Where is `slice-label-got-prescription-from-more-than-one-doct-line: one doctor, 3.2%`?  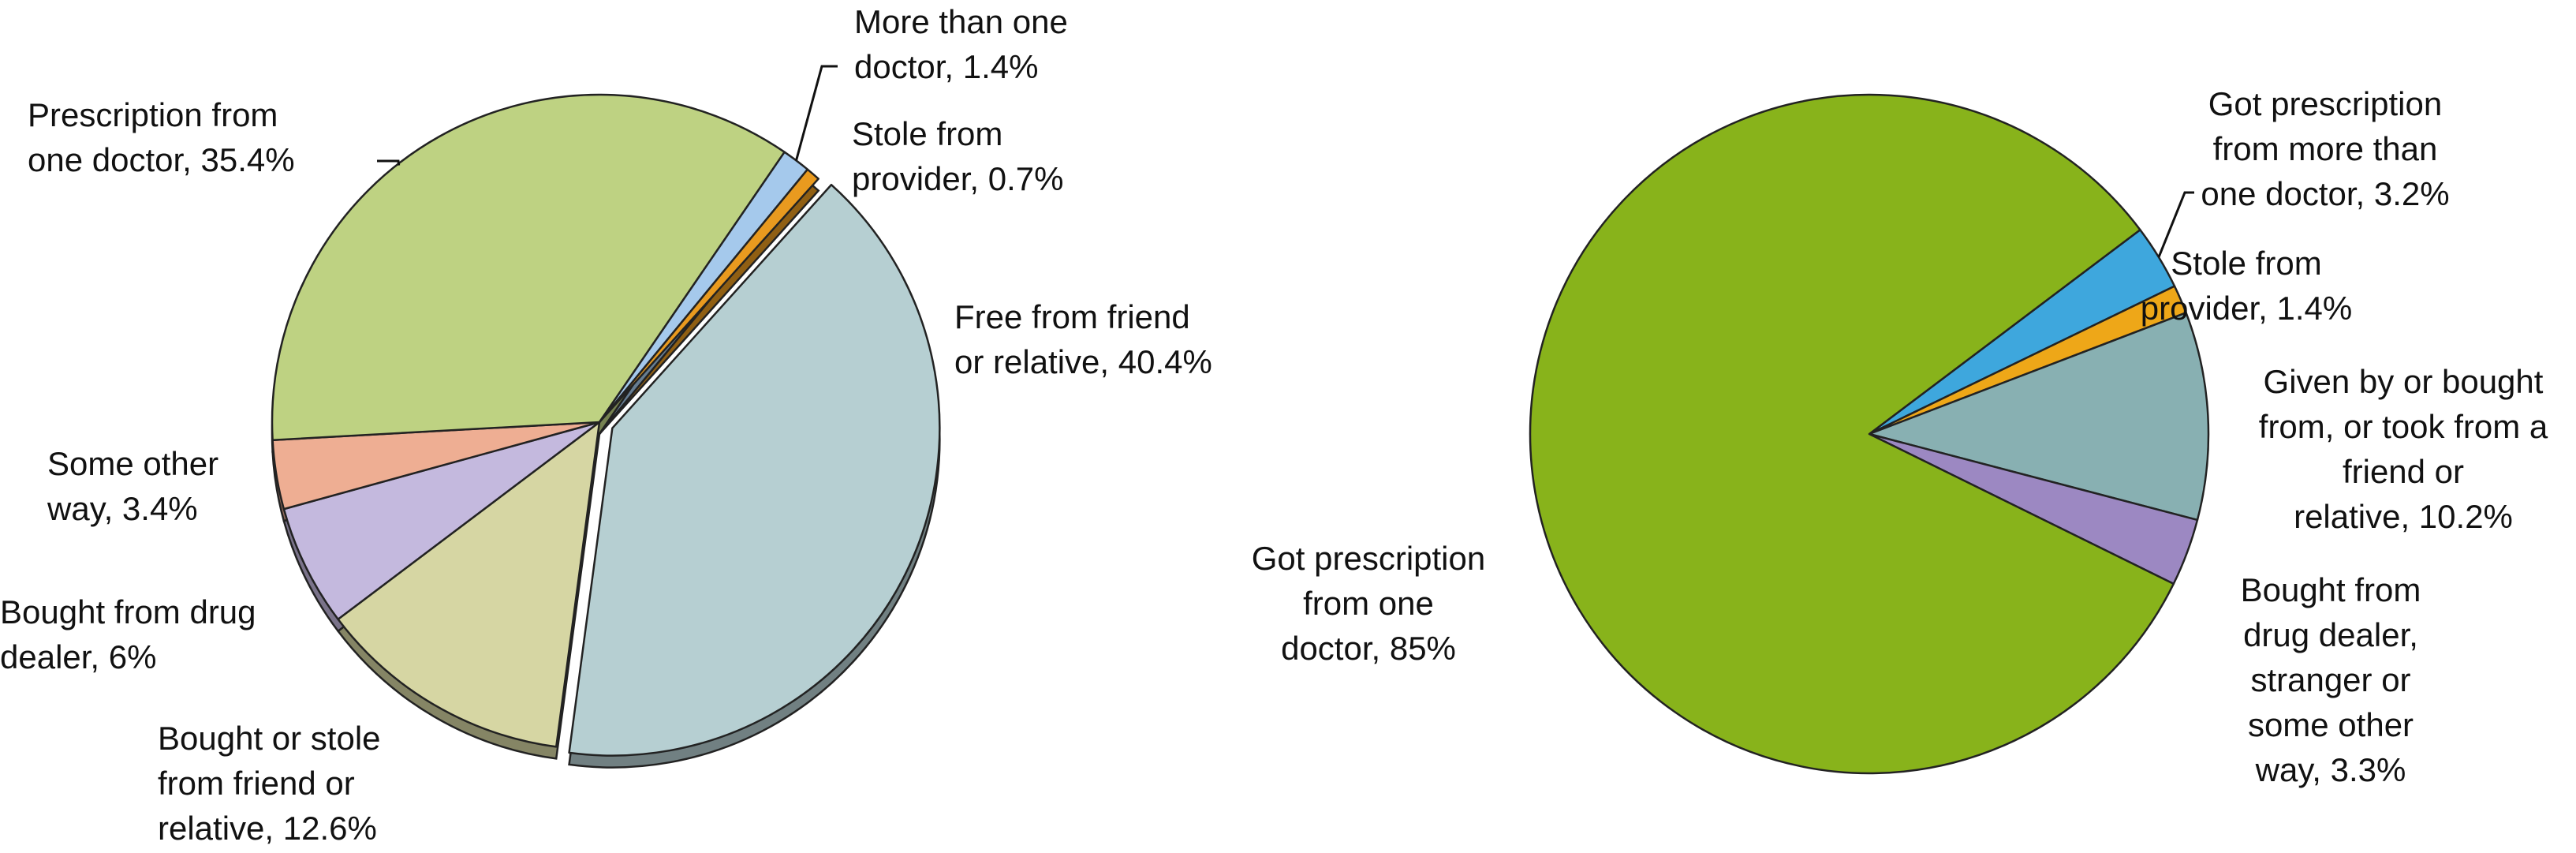 slice-label-got-prescription-from-more-than-one-doct-line: one doctor, 3.2% is located at coordinates (2325, 193).